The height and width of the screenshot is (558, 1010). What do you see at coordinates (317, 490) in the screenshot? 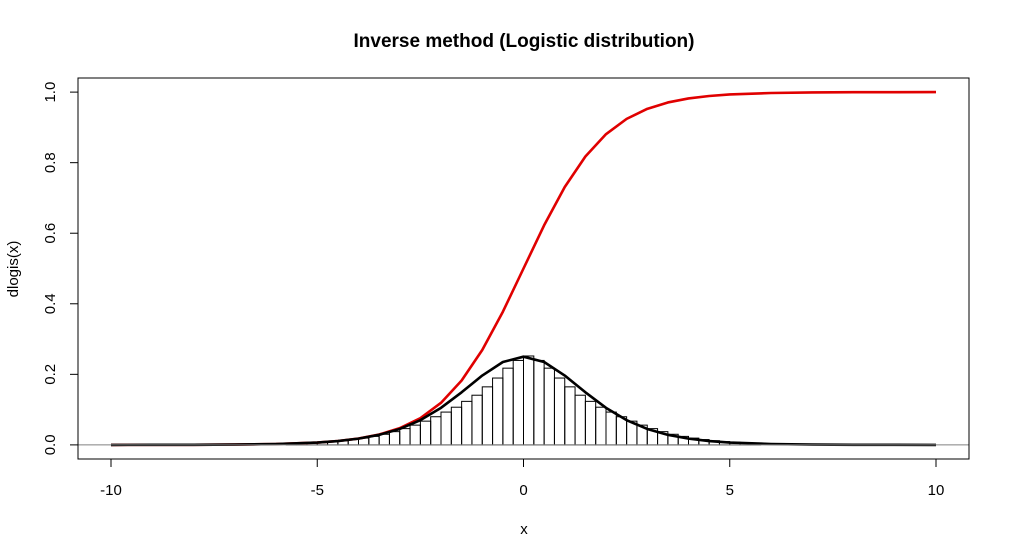
I see `x-tick-label: -5` at bounding box center [317, 490].